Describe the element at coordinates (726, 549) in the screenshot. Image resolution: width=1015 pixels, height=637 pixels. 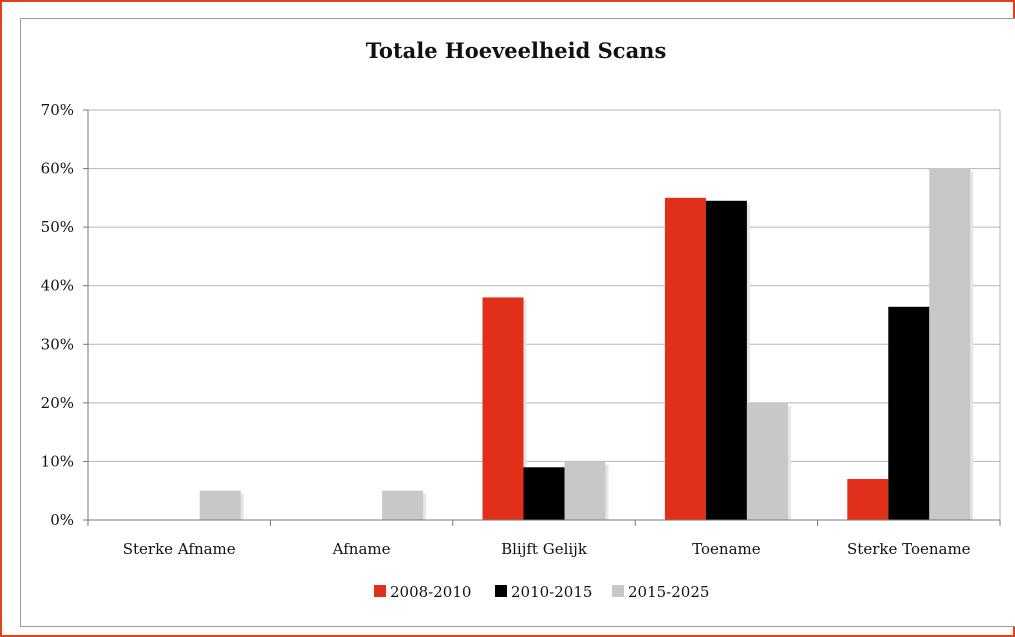
I see `x-category-label: Toename` at that location.